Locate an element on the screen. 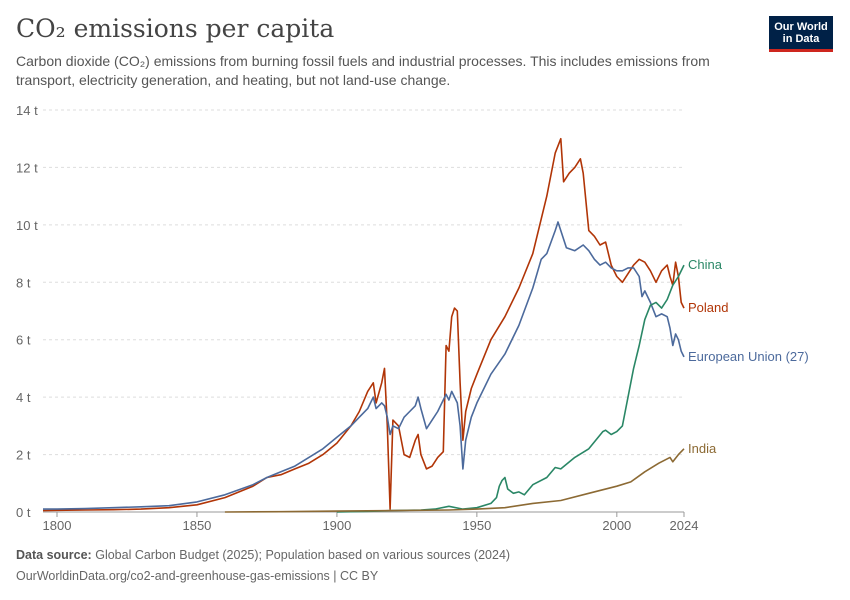  series-label-poland: Poland is located at coordinates (708, 307).